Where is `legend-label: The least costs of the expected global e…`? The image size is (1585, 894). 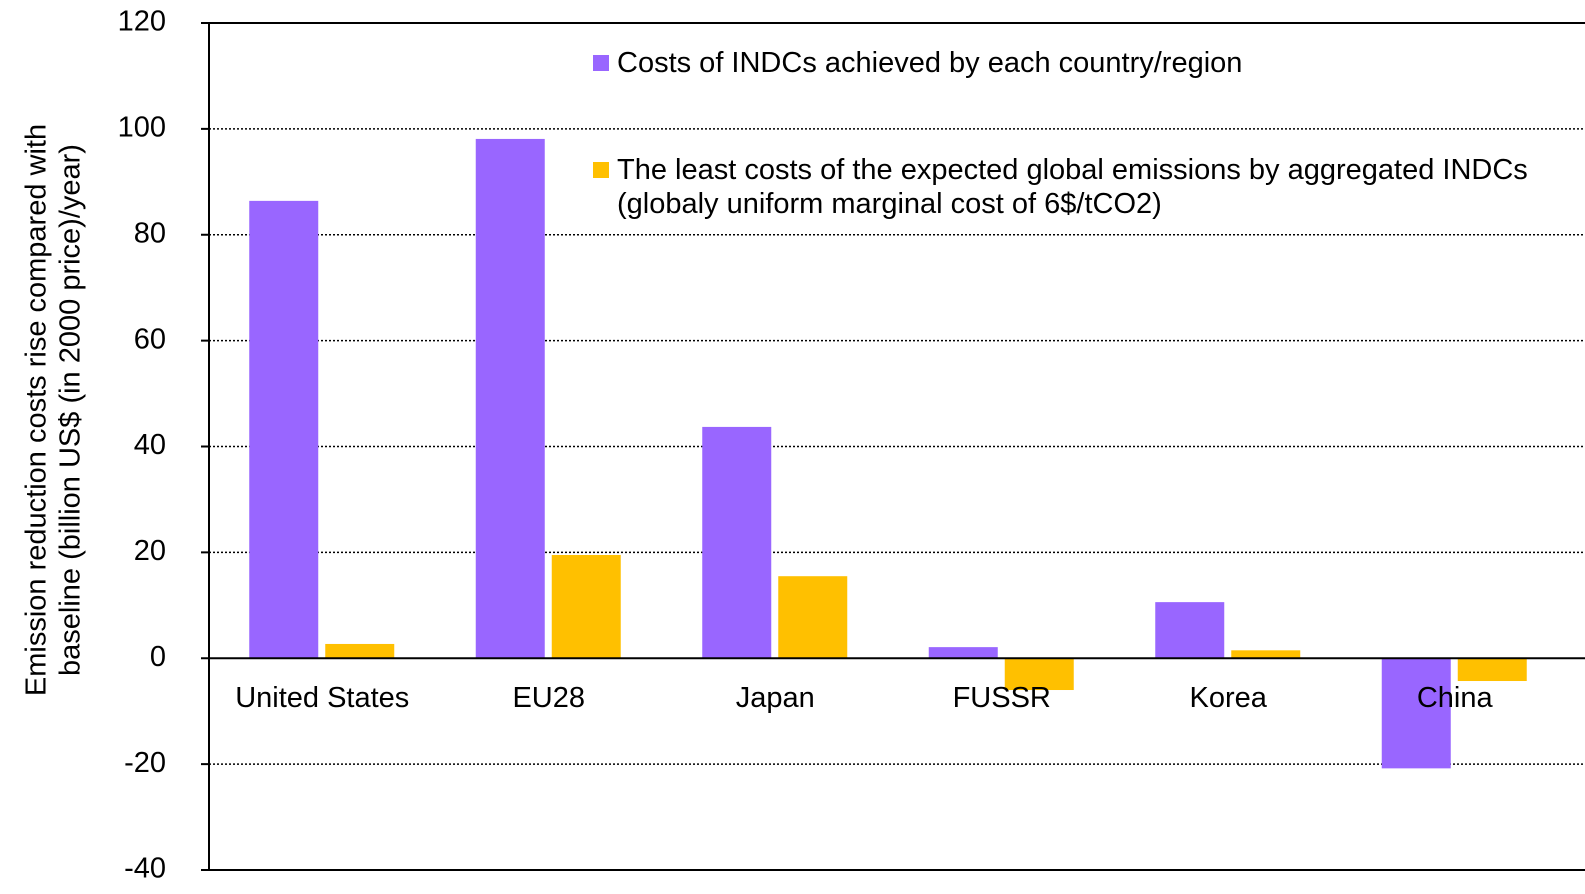
legend-label: The least costs of the expected global e… is located at coordinates (1072, 187).